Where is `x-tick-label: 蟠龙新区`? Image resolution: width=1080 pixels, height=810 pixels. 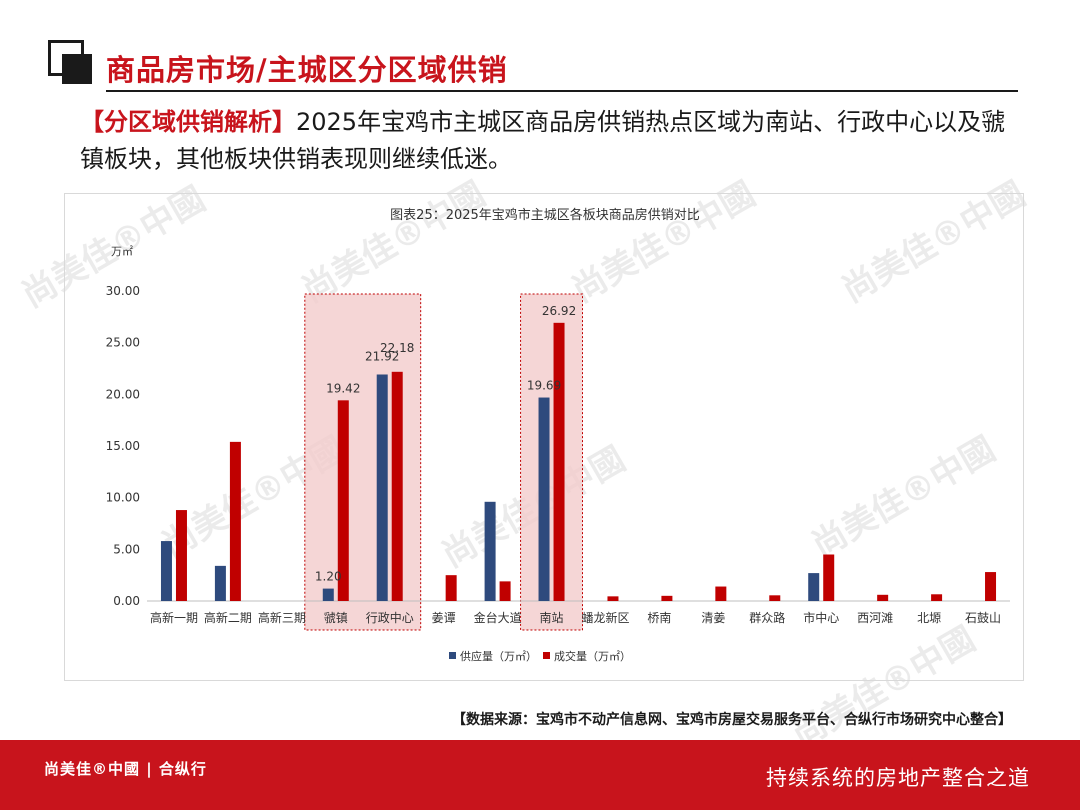
x-tick-label: 蟠龙新区 is located at coordinates (605, 617).